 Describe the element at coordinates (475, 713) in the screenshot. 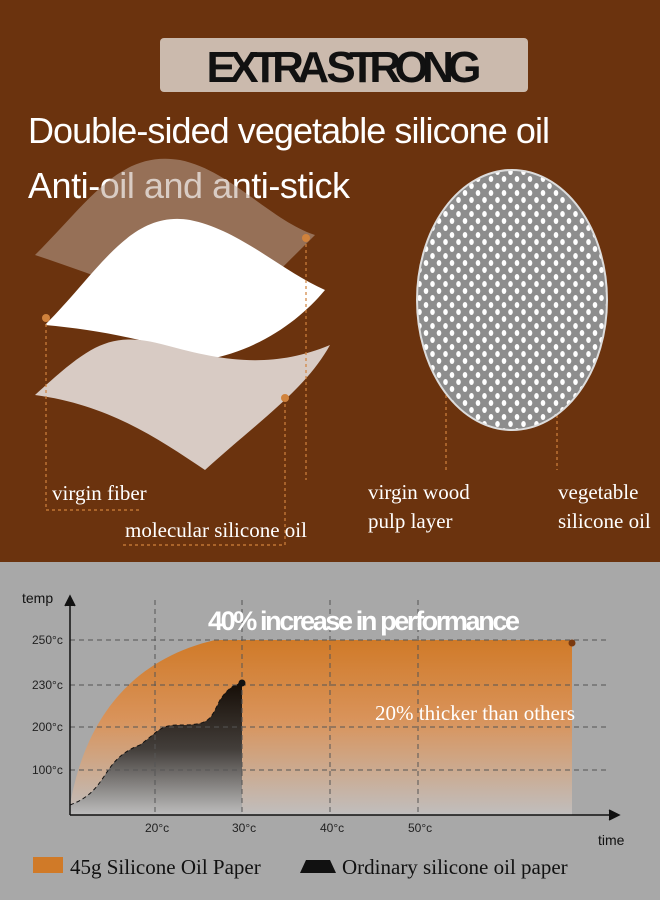

I see `annotation: 20% thicker than others` at that location.